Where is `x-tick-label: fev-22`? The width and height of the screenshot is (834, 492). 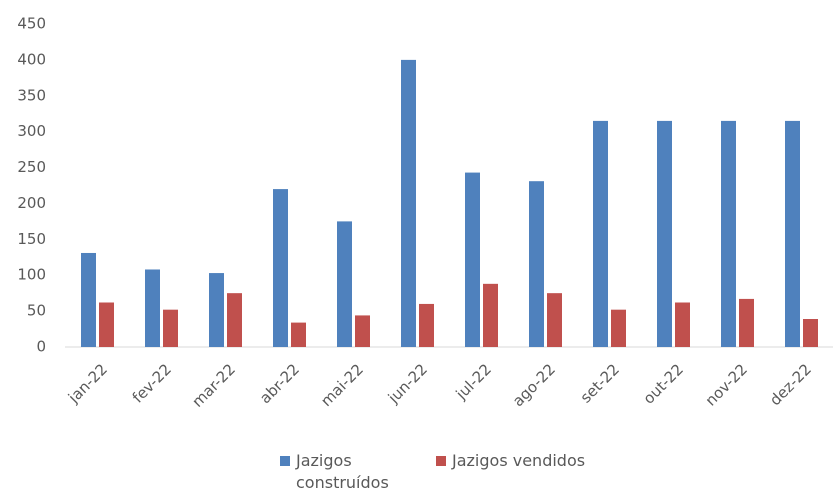
x-tick-label: fev-22 is located at coordinates (152, 383).